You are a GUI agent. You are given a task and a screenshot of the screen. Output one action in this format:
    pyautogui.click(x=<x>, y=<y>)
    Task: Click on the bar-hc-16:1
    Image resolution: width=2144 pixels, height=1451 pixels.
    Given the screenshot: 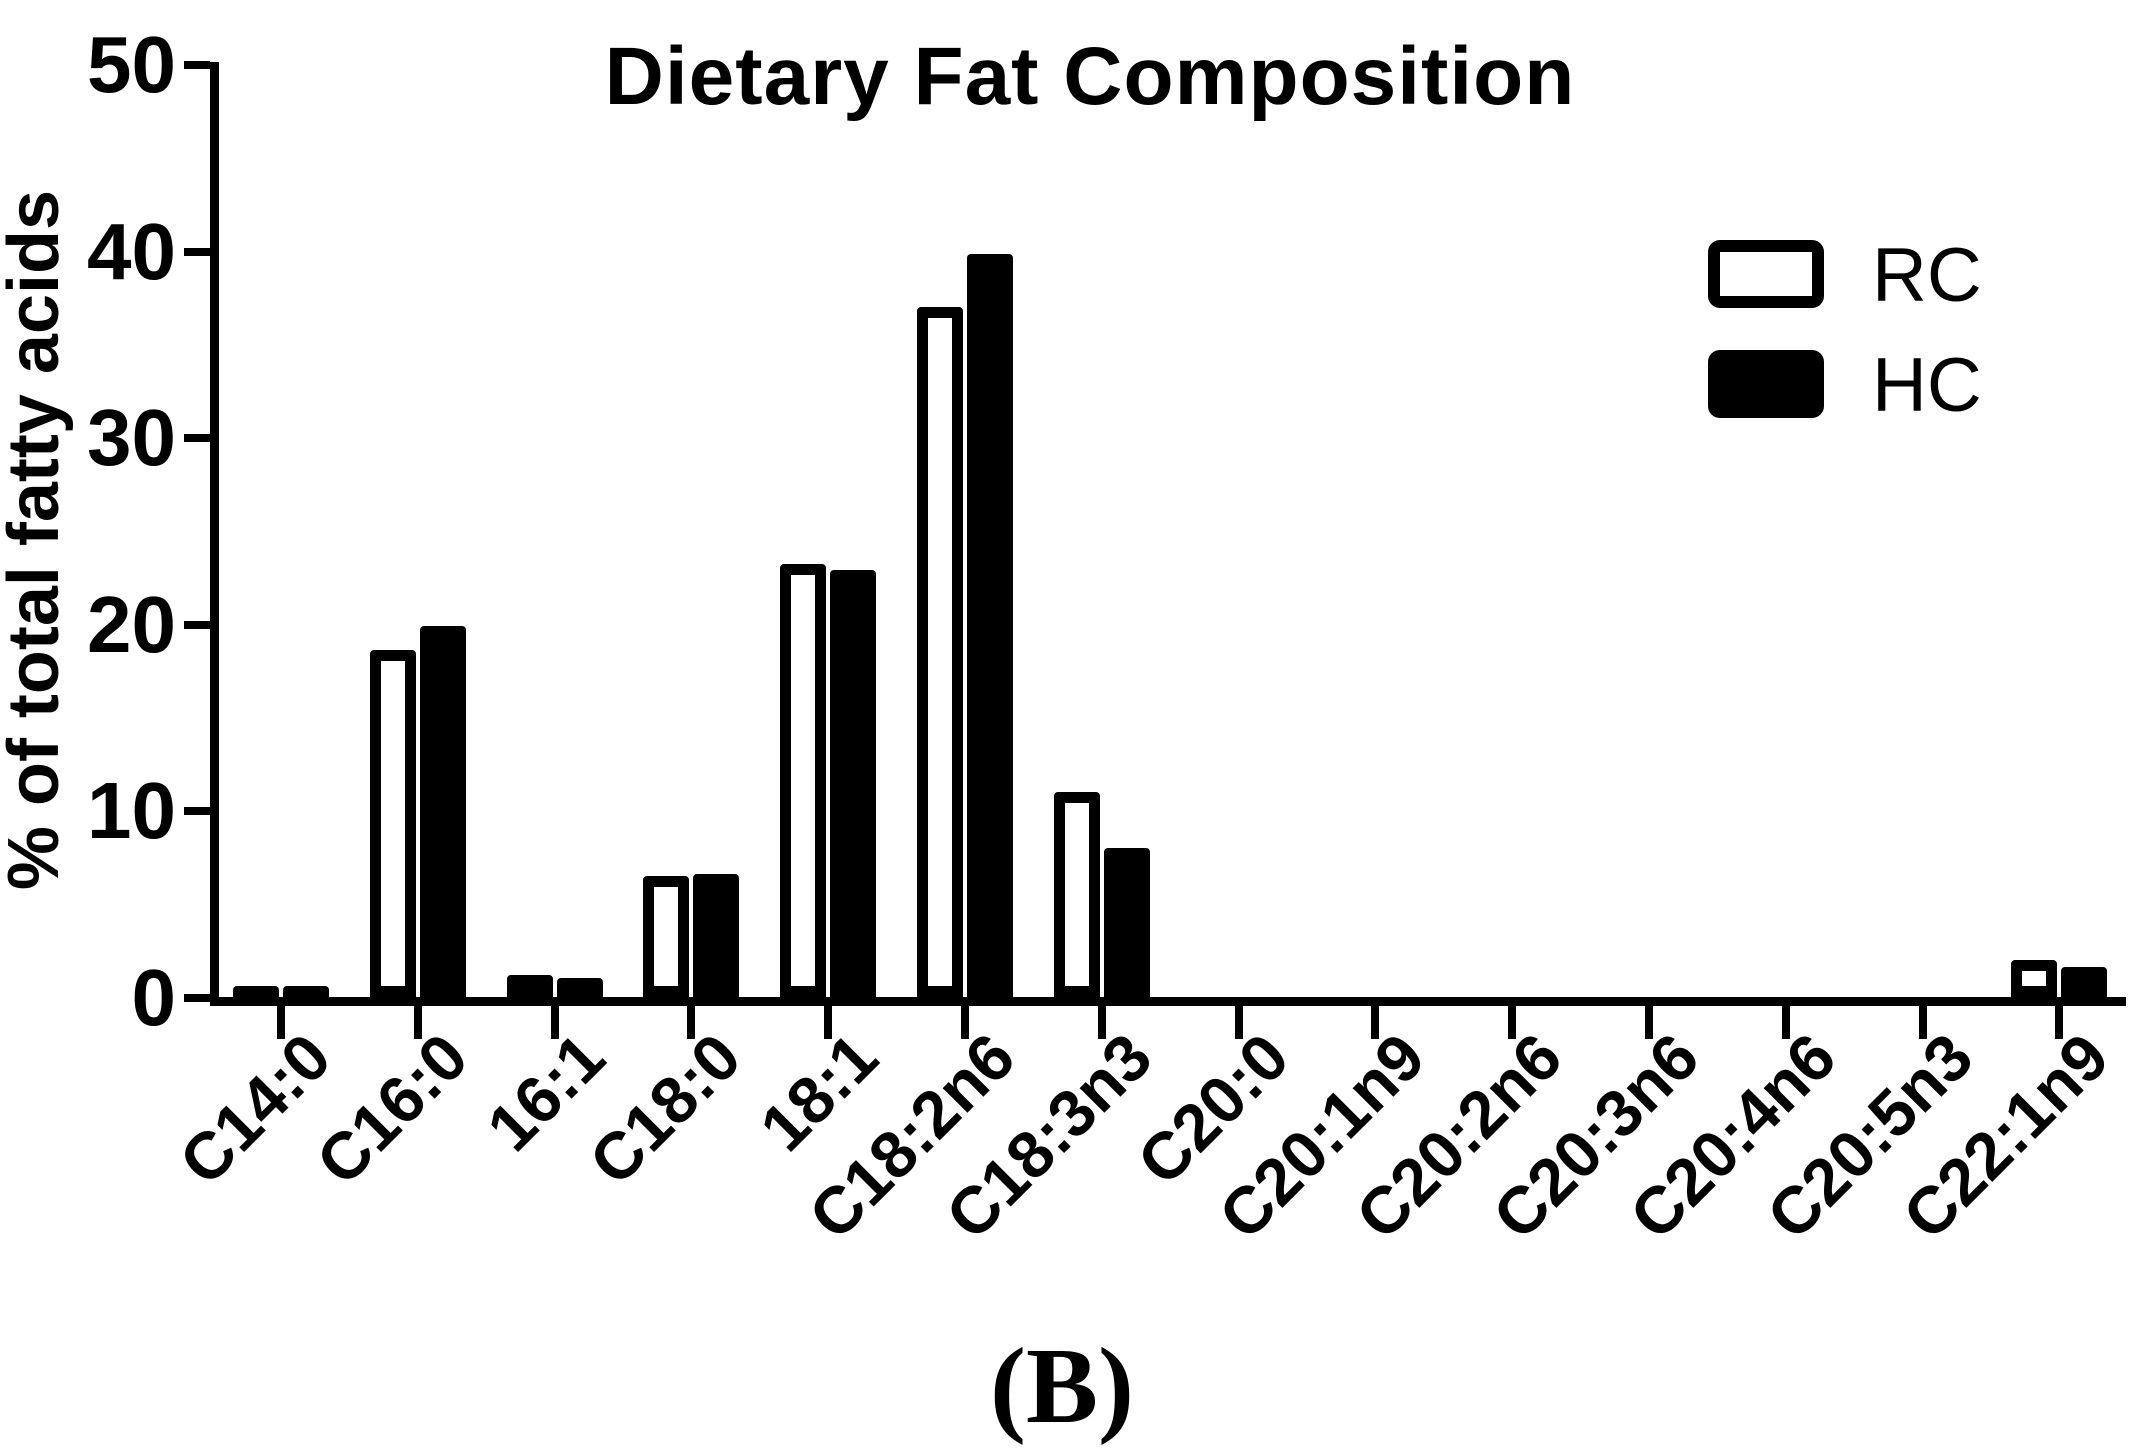 What is the action you would take?
    pyautogui.click(x=579, y=987)
    